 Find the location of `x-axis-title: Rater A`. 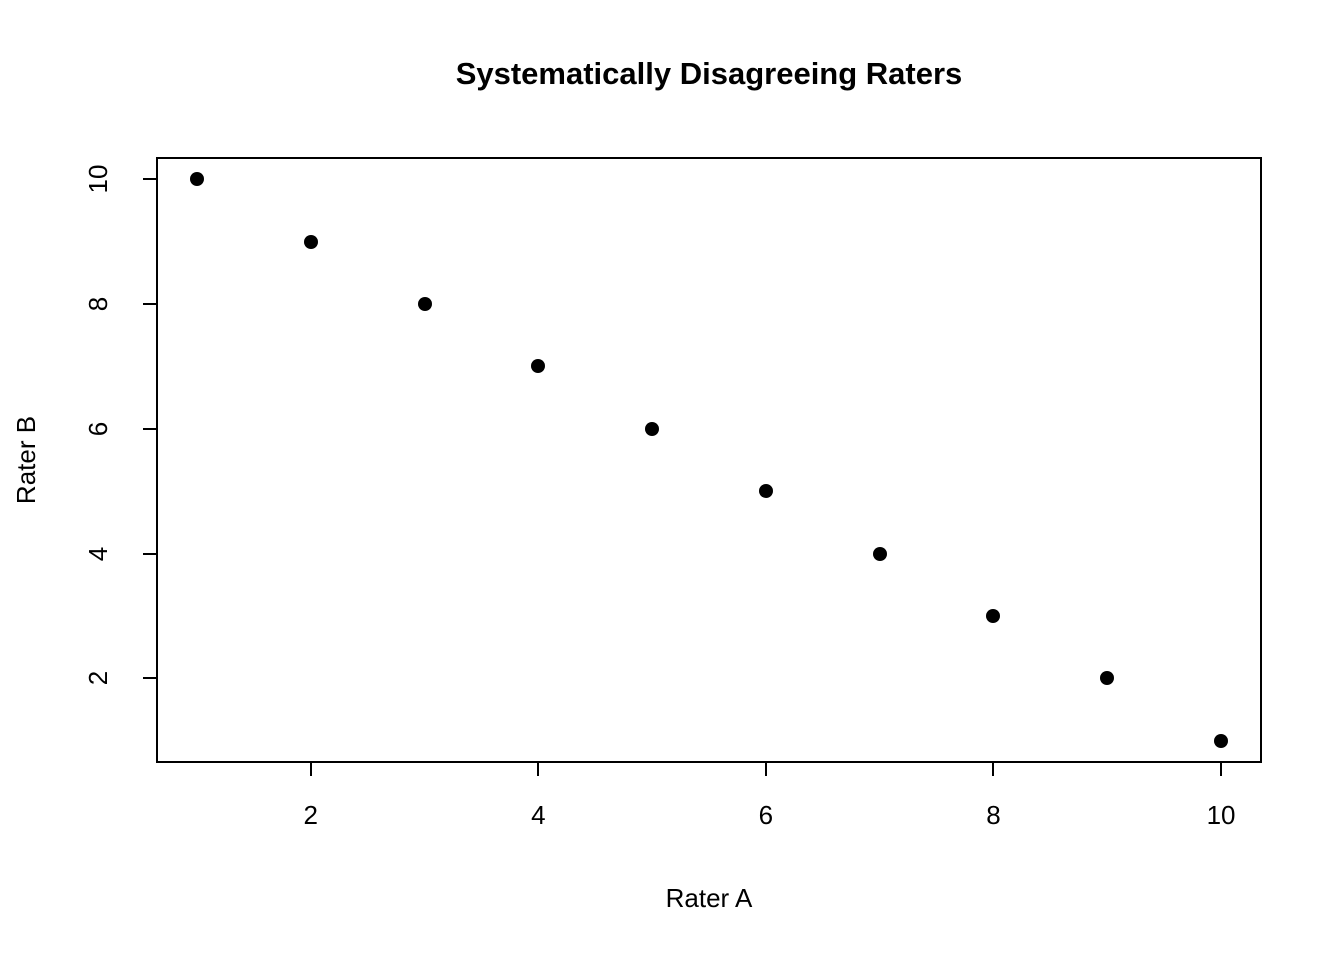

x-axis-title: Rater A is located at coordinates (709, 898).